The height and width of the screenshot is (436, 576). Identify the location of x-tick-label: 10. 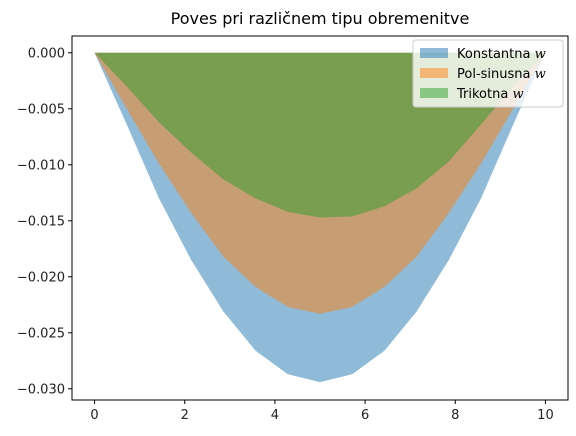
(545, 415).